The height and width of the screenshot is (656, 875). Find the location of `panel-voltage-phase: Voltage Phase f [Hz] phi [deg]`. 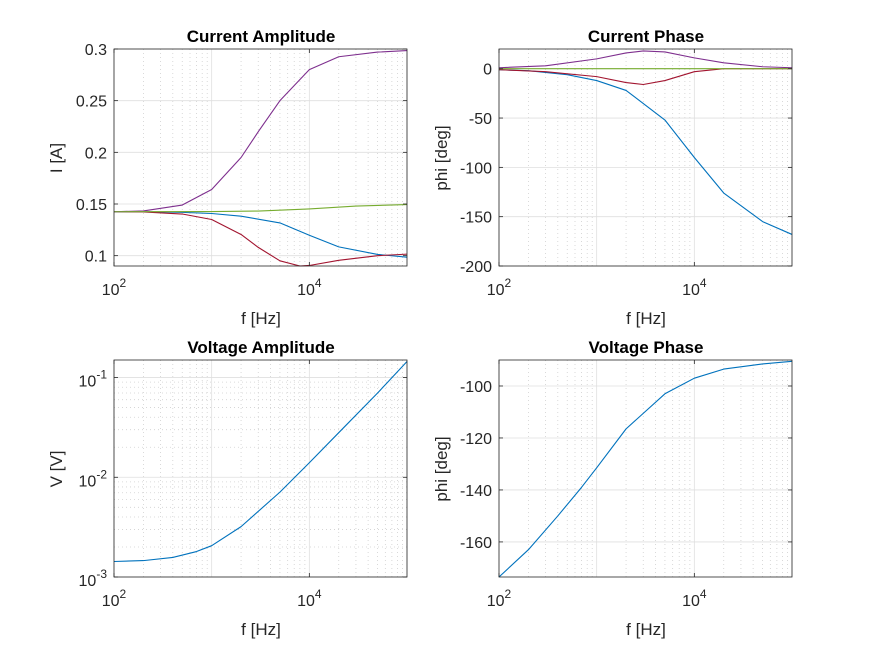

panel-voltage-phase: Voltage Phase f [Hz] phi [deg] is located at coordinates (567, 488).